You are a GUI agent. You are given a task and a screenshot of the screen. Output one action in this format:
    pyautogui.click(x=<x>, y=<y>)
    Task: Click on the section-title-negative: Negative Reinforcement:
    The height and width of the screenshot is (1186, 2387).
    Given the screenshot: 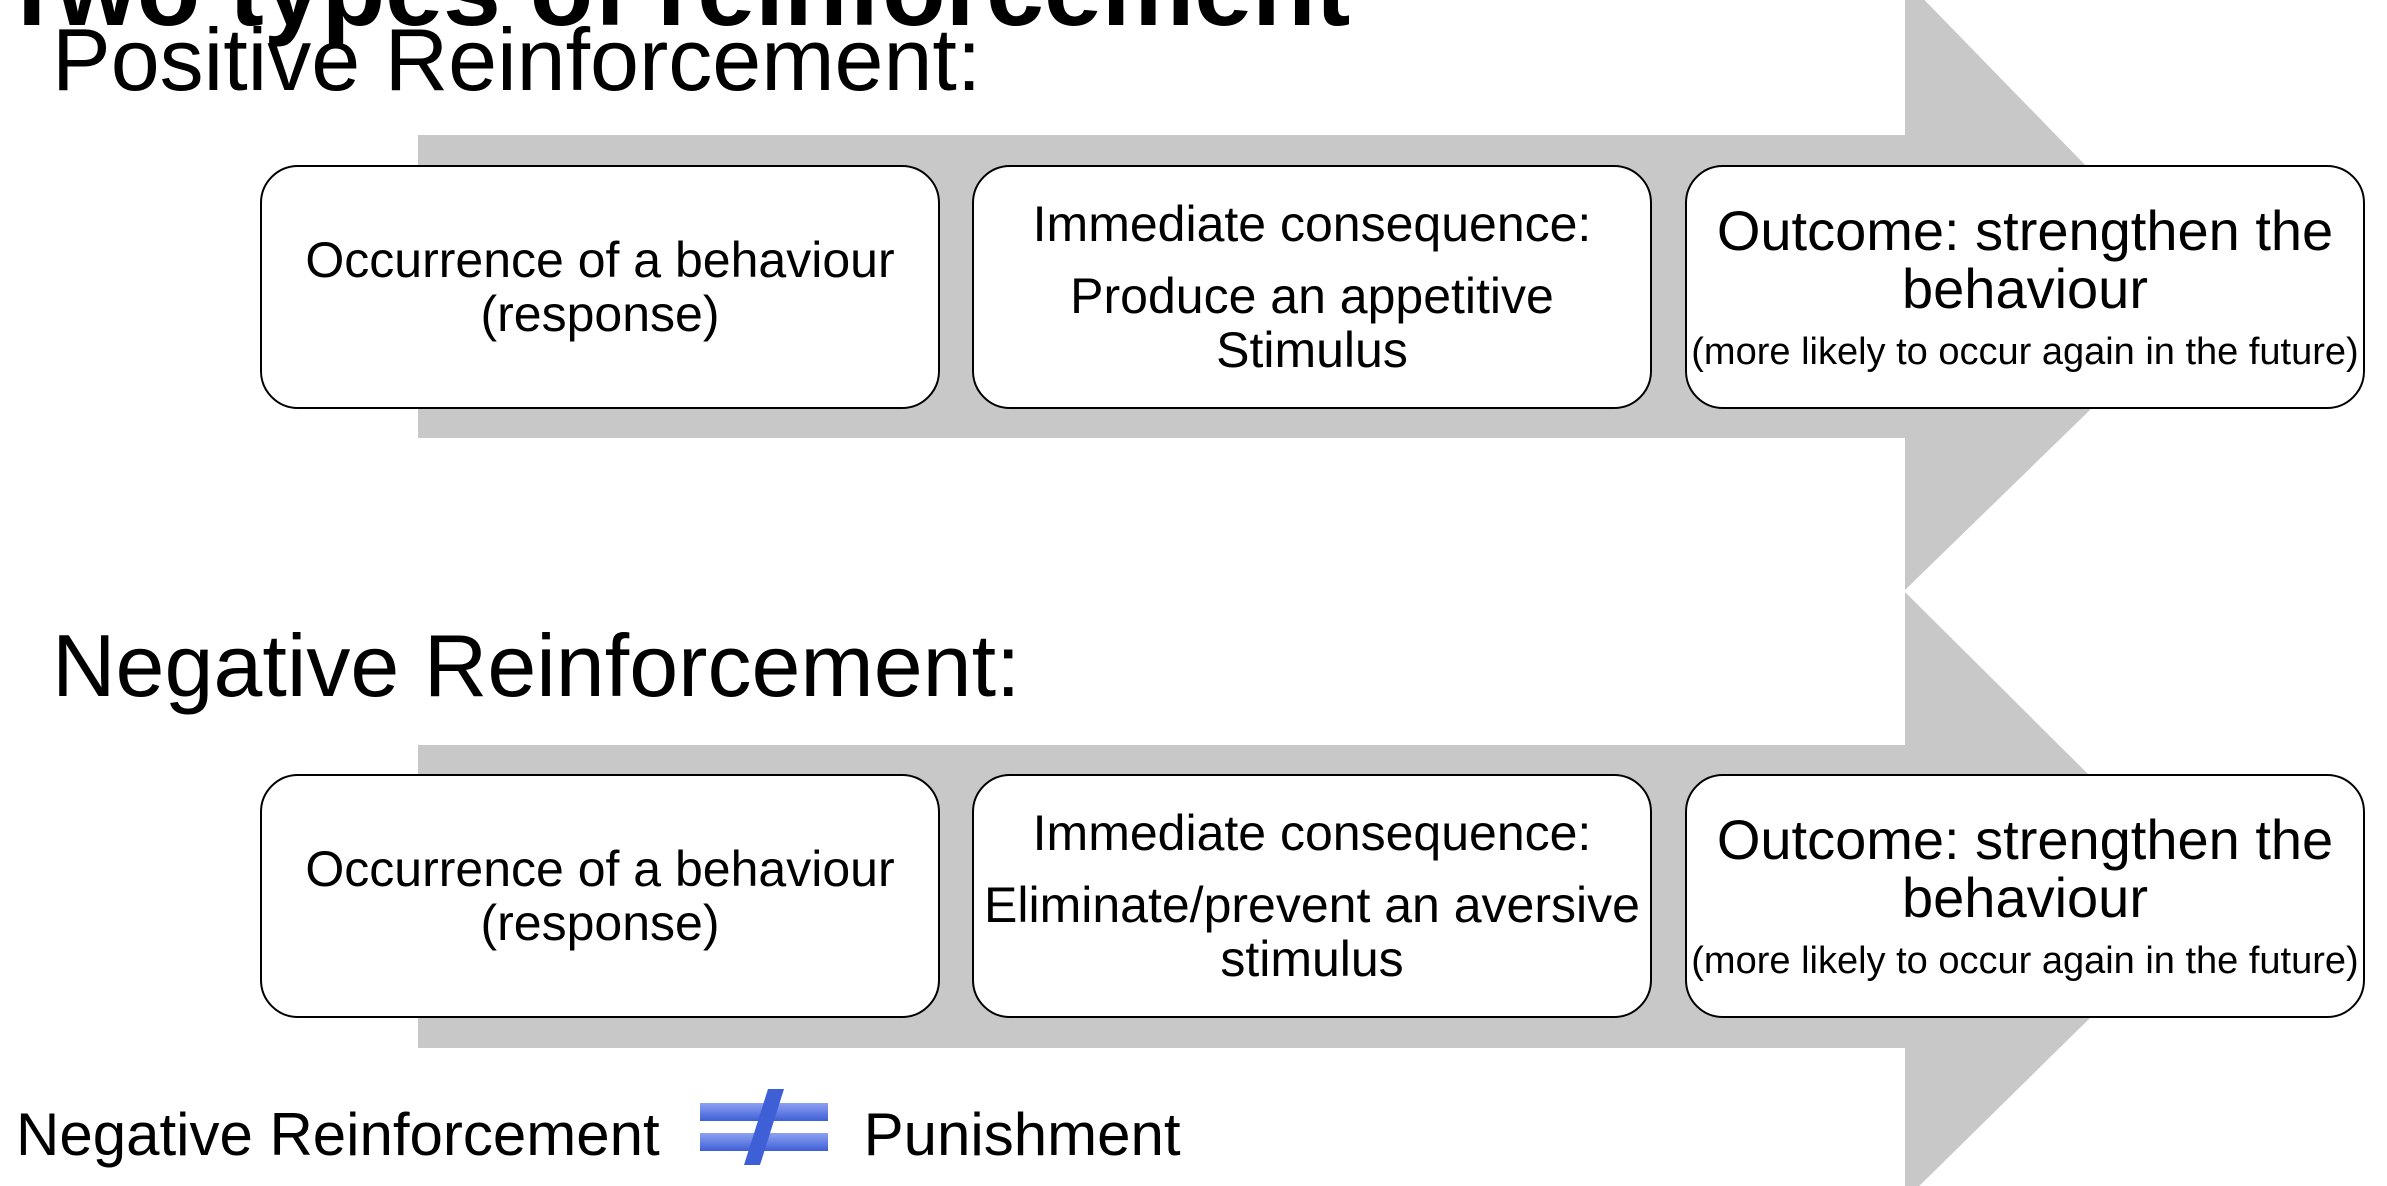 What is the action you would take?
    pyautogui.click(x=536, y=665)
    